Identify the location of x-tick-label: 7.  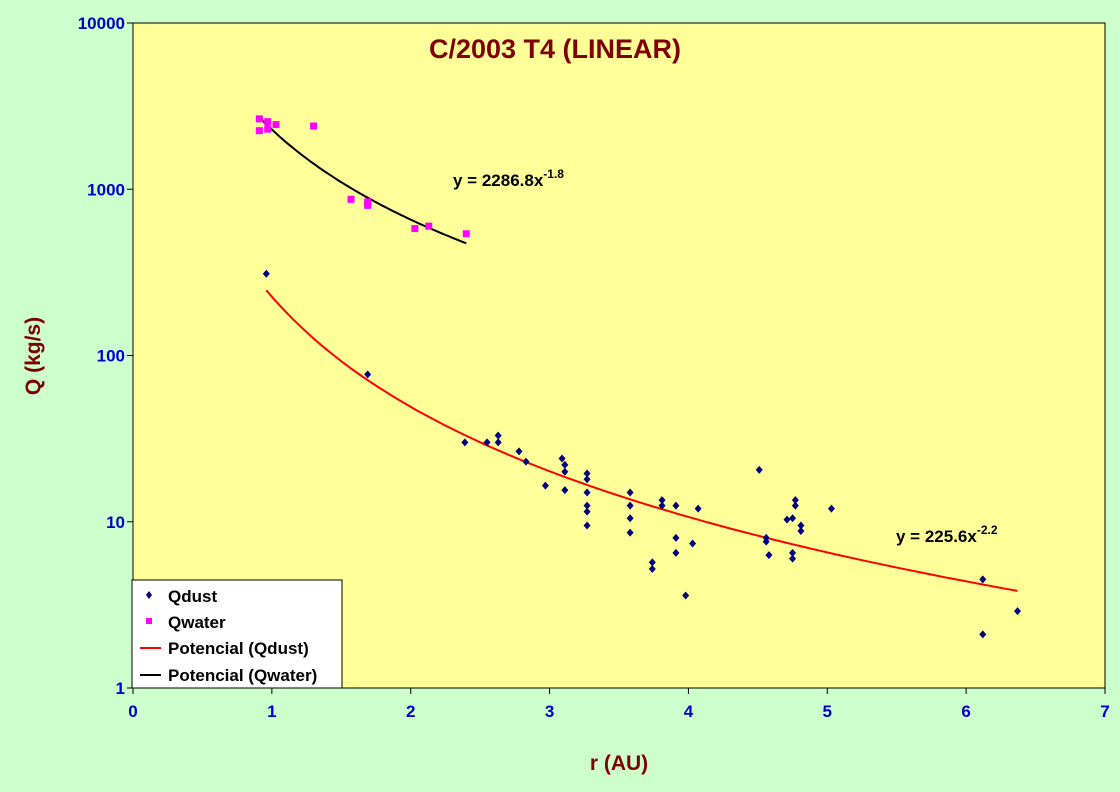
(1104, 711).